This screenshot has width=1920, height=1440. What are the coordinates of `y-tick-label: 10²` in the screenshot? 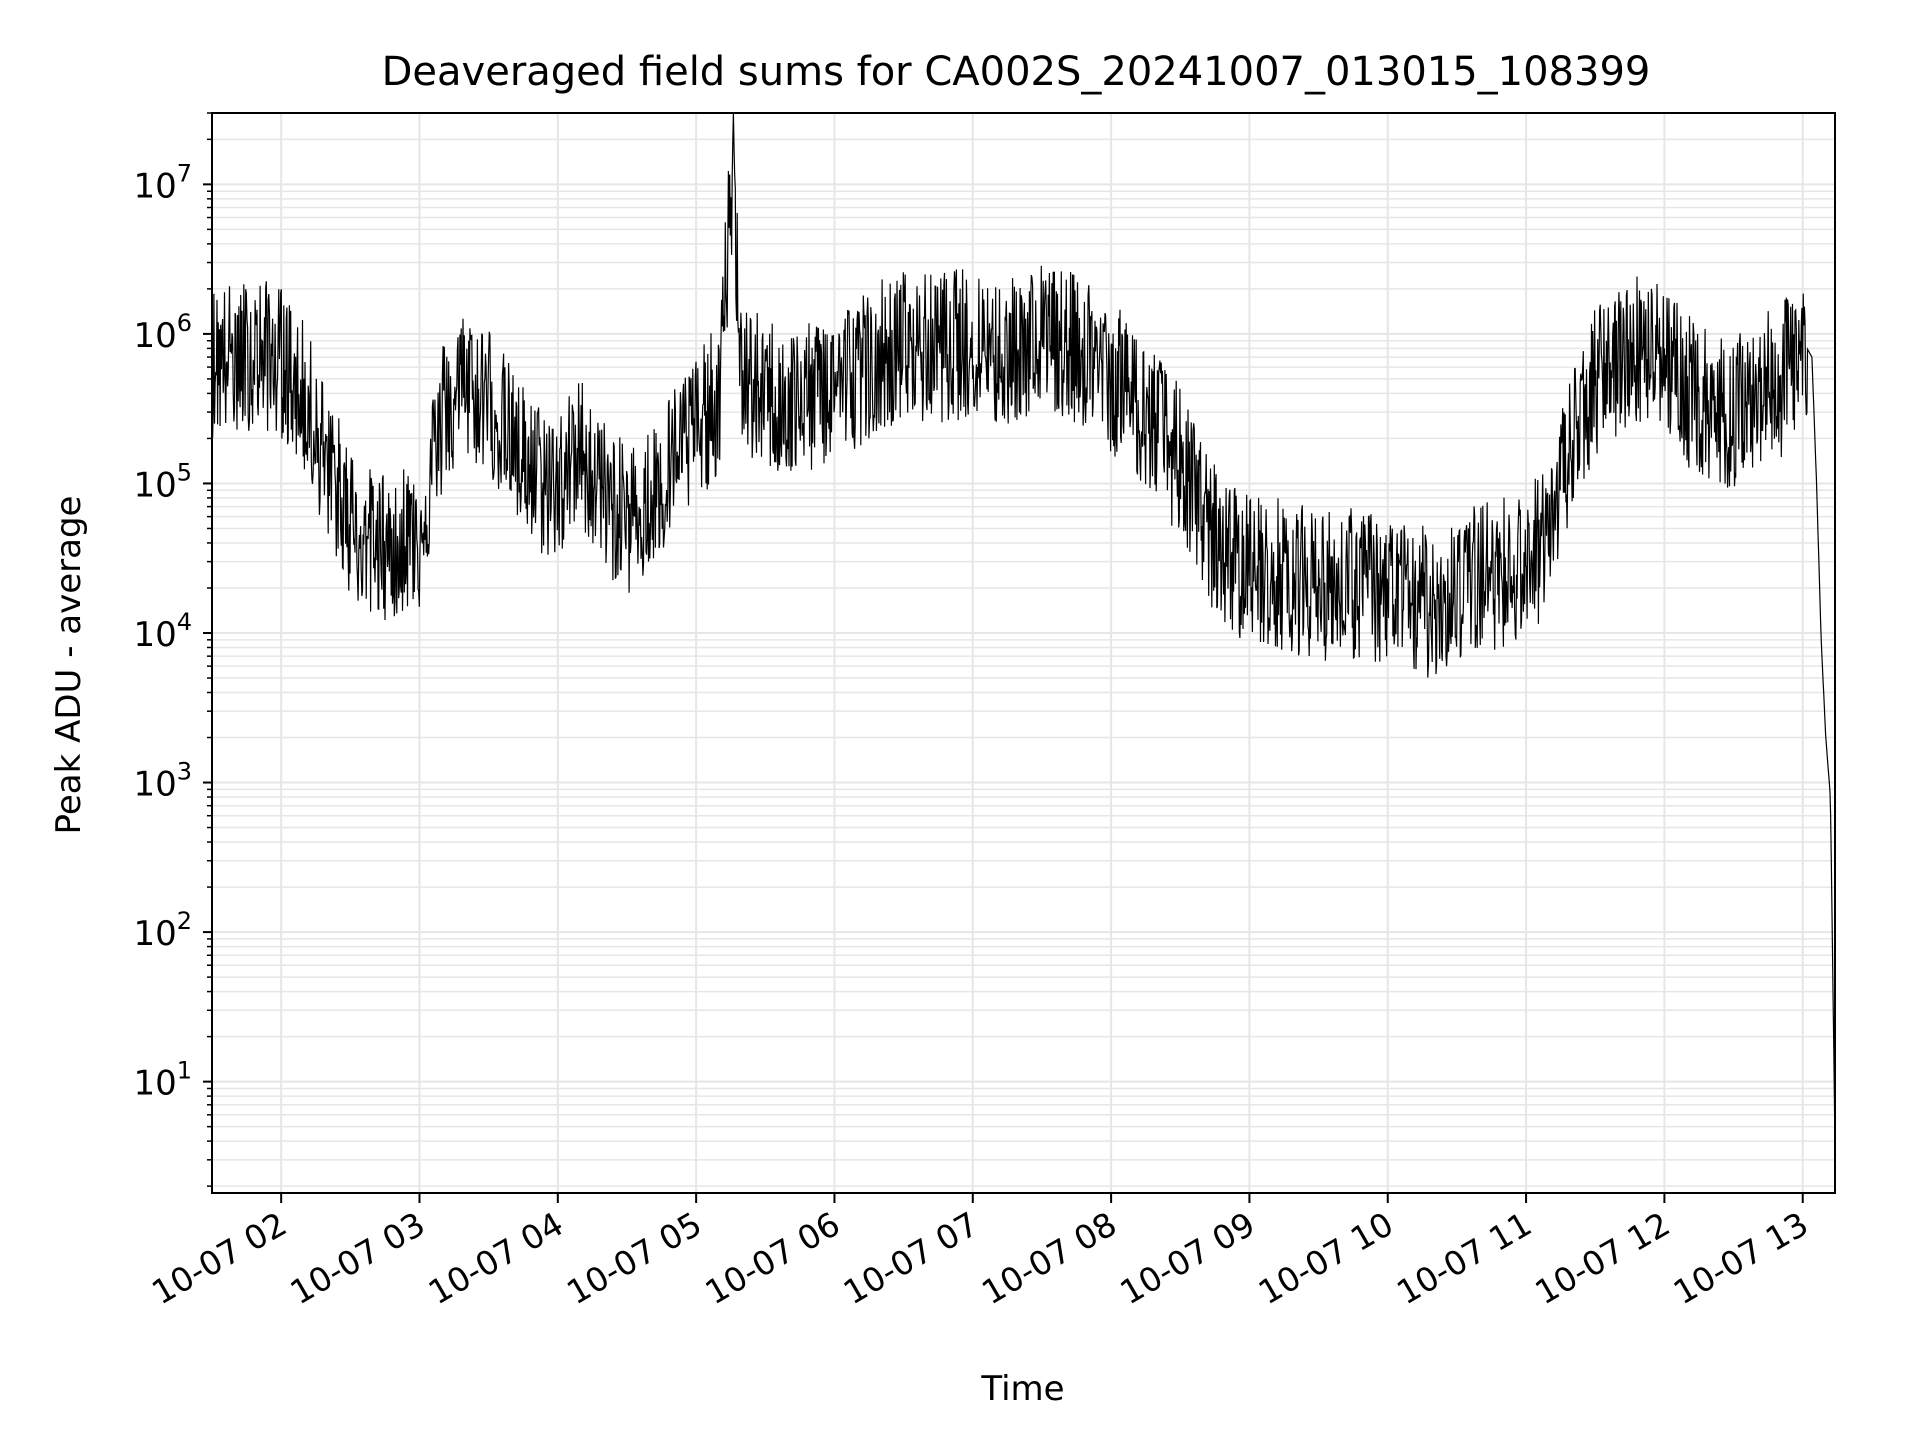 It's located at (162, 930).